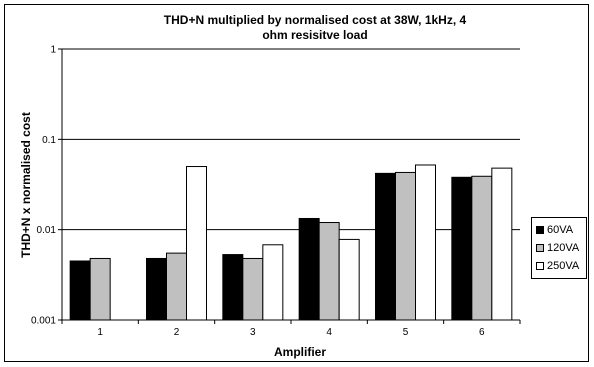 The image size is (594, 367). What do you see at coordinates (540, 248) in the screenshot?
I see `legend-swatch-120va` at bounding box center [540, 248].